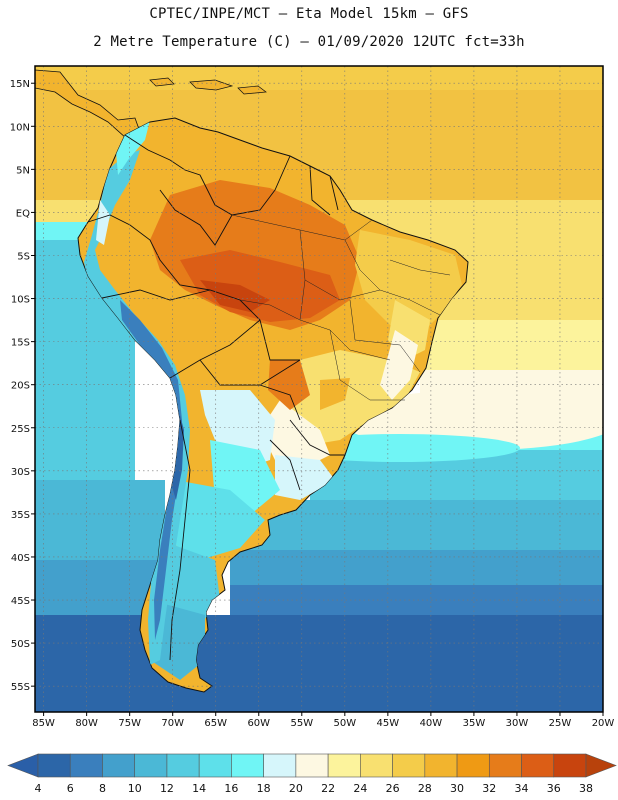 This screenshot has height=800, width=618. What do you see at coordinates (258, 723) in the screenshot?
I see `lon-tick-label: 60W` at bounding box center [258, 723].